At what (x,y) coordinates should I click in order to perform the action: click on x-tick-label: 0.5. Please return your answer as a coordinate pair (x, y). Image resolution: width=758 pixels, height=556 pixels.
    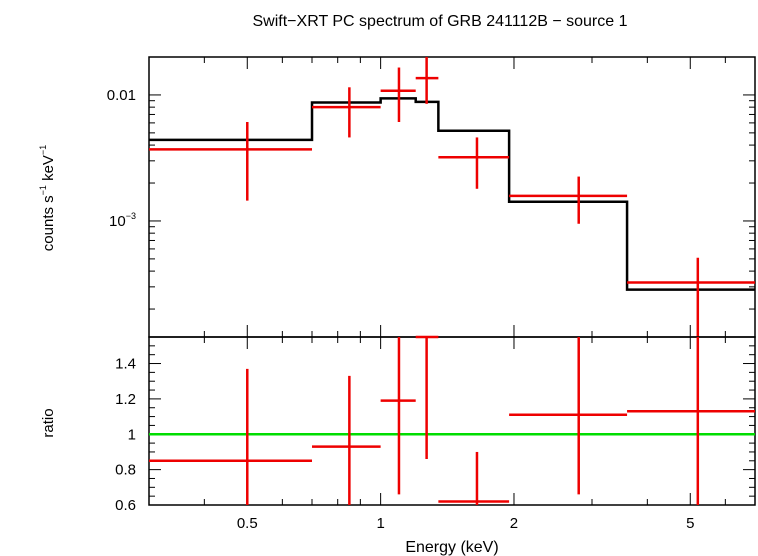
    Looking at the image, I should click on (247, 523).